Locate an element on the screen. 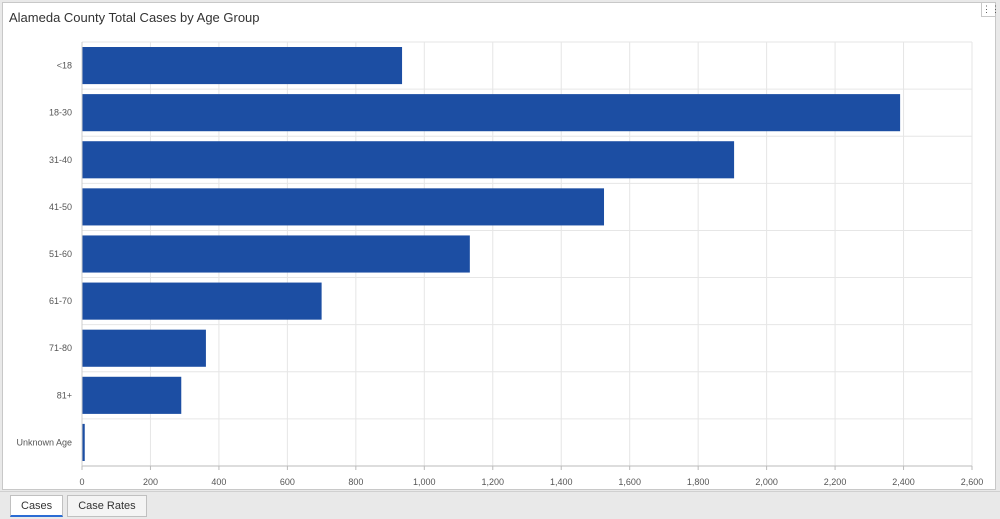 Image resolution: width=1000 pixels, height=519 pixels. x-tick-label: 1,400 is located at coordinates (561, 482).